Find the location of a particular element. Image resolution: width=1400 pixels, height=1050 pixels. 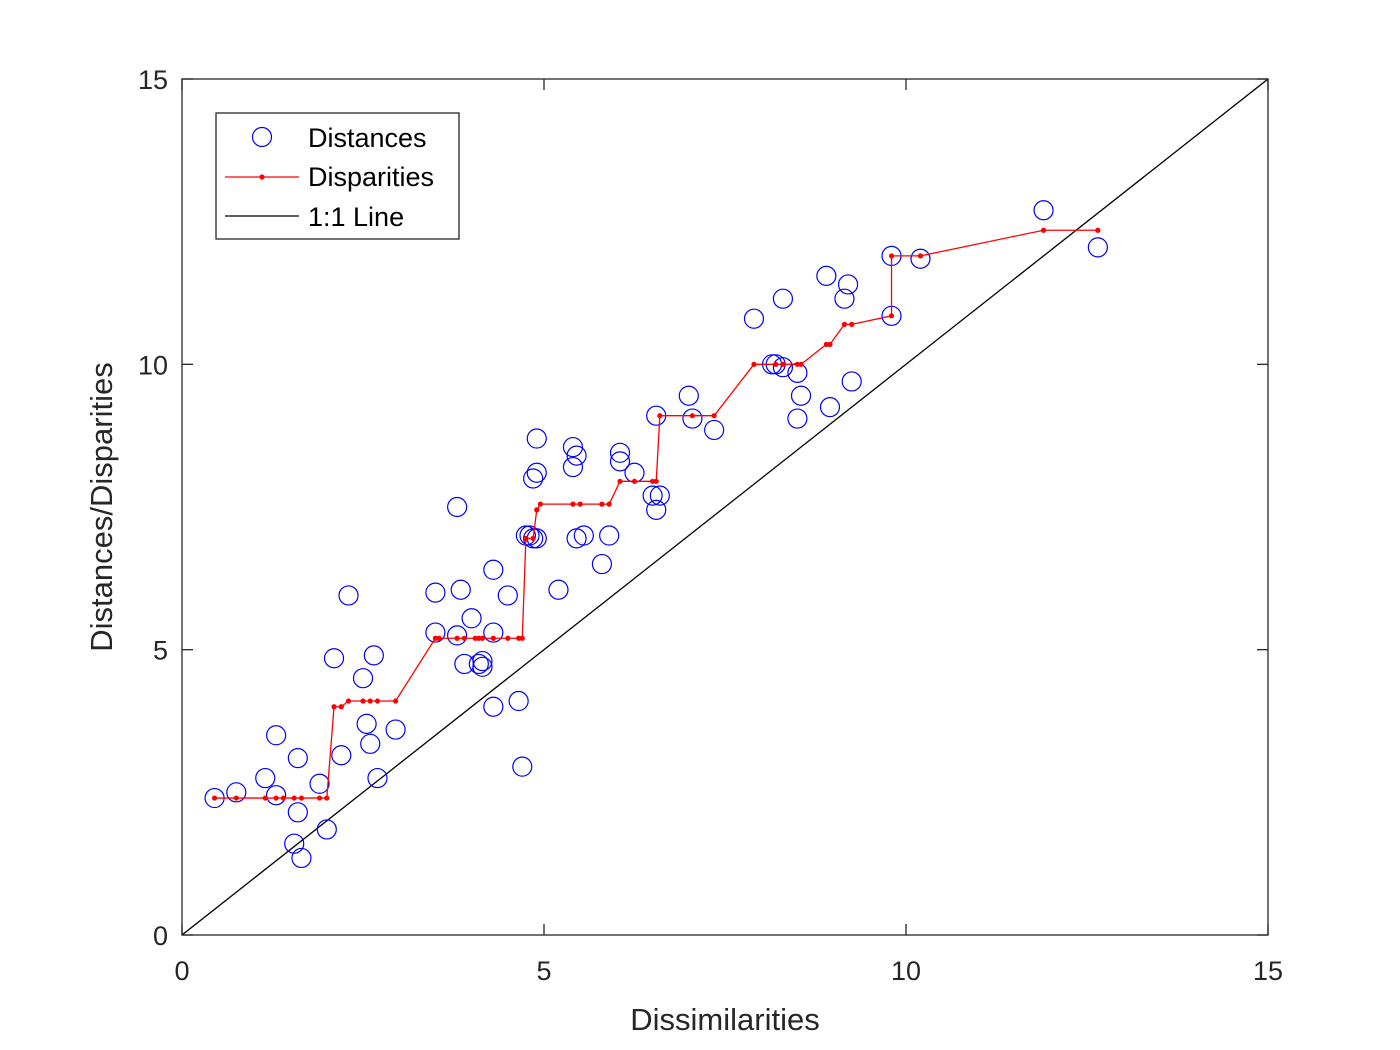

x-axis-label: Dissimilarities is located at coordinates (724, 1019).